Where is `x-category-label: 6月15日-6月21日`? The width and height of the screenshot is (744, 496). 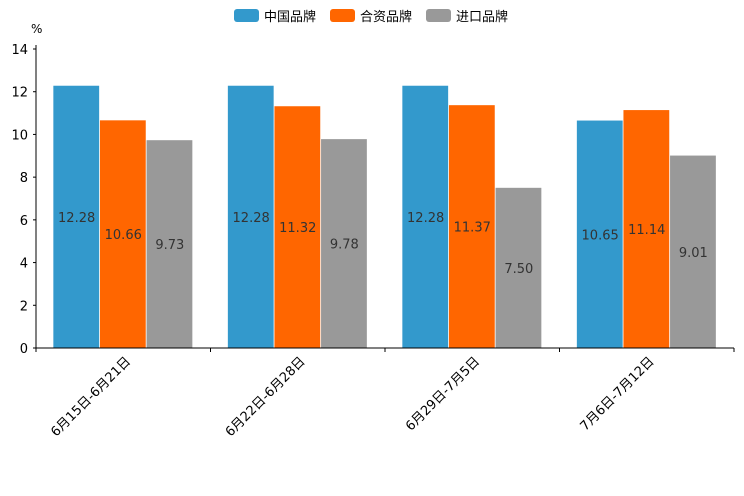 x-category-label: 6月15日-6月21日 is located at coordinates (91, 397).